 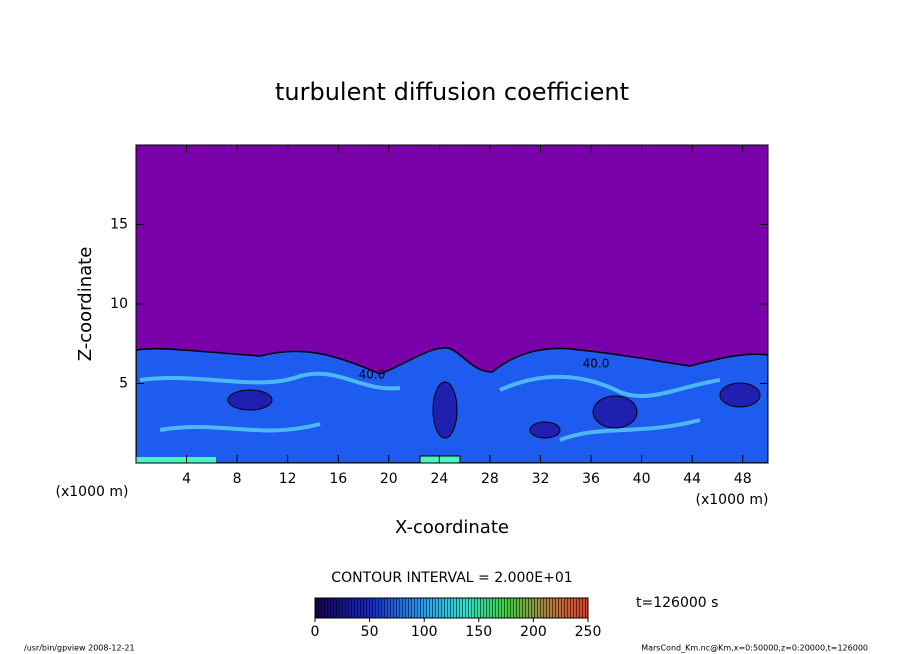 I want to click on x-tick-label: 48, so click(x=743, y=479).